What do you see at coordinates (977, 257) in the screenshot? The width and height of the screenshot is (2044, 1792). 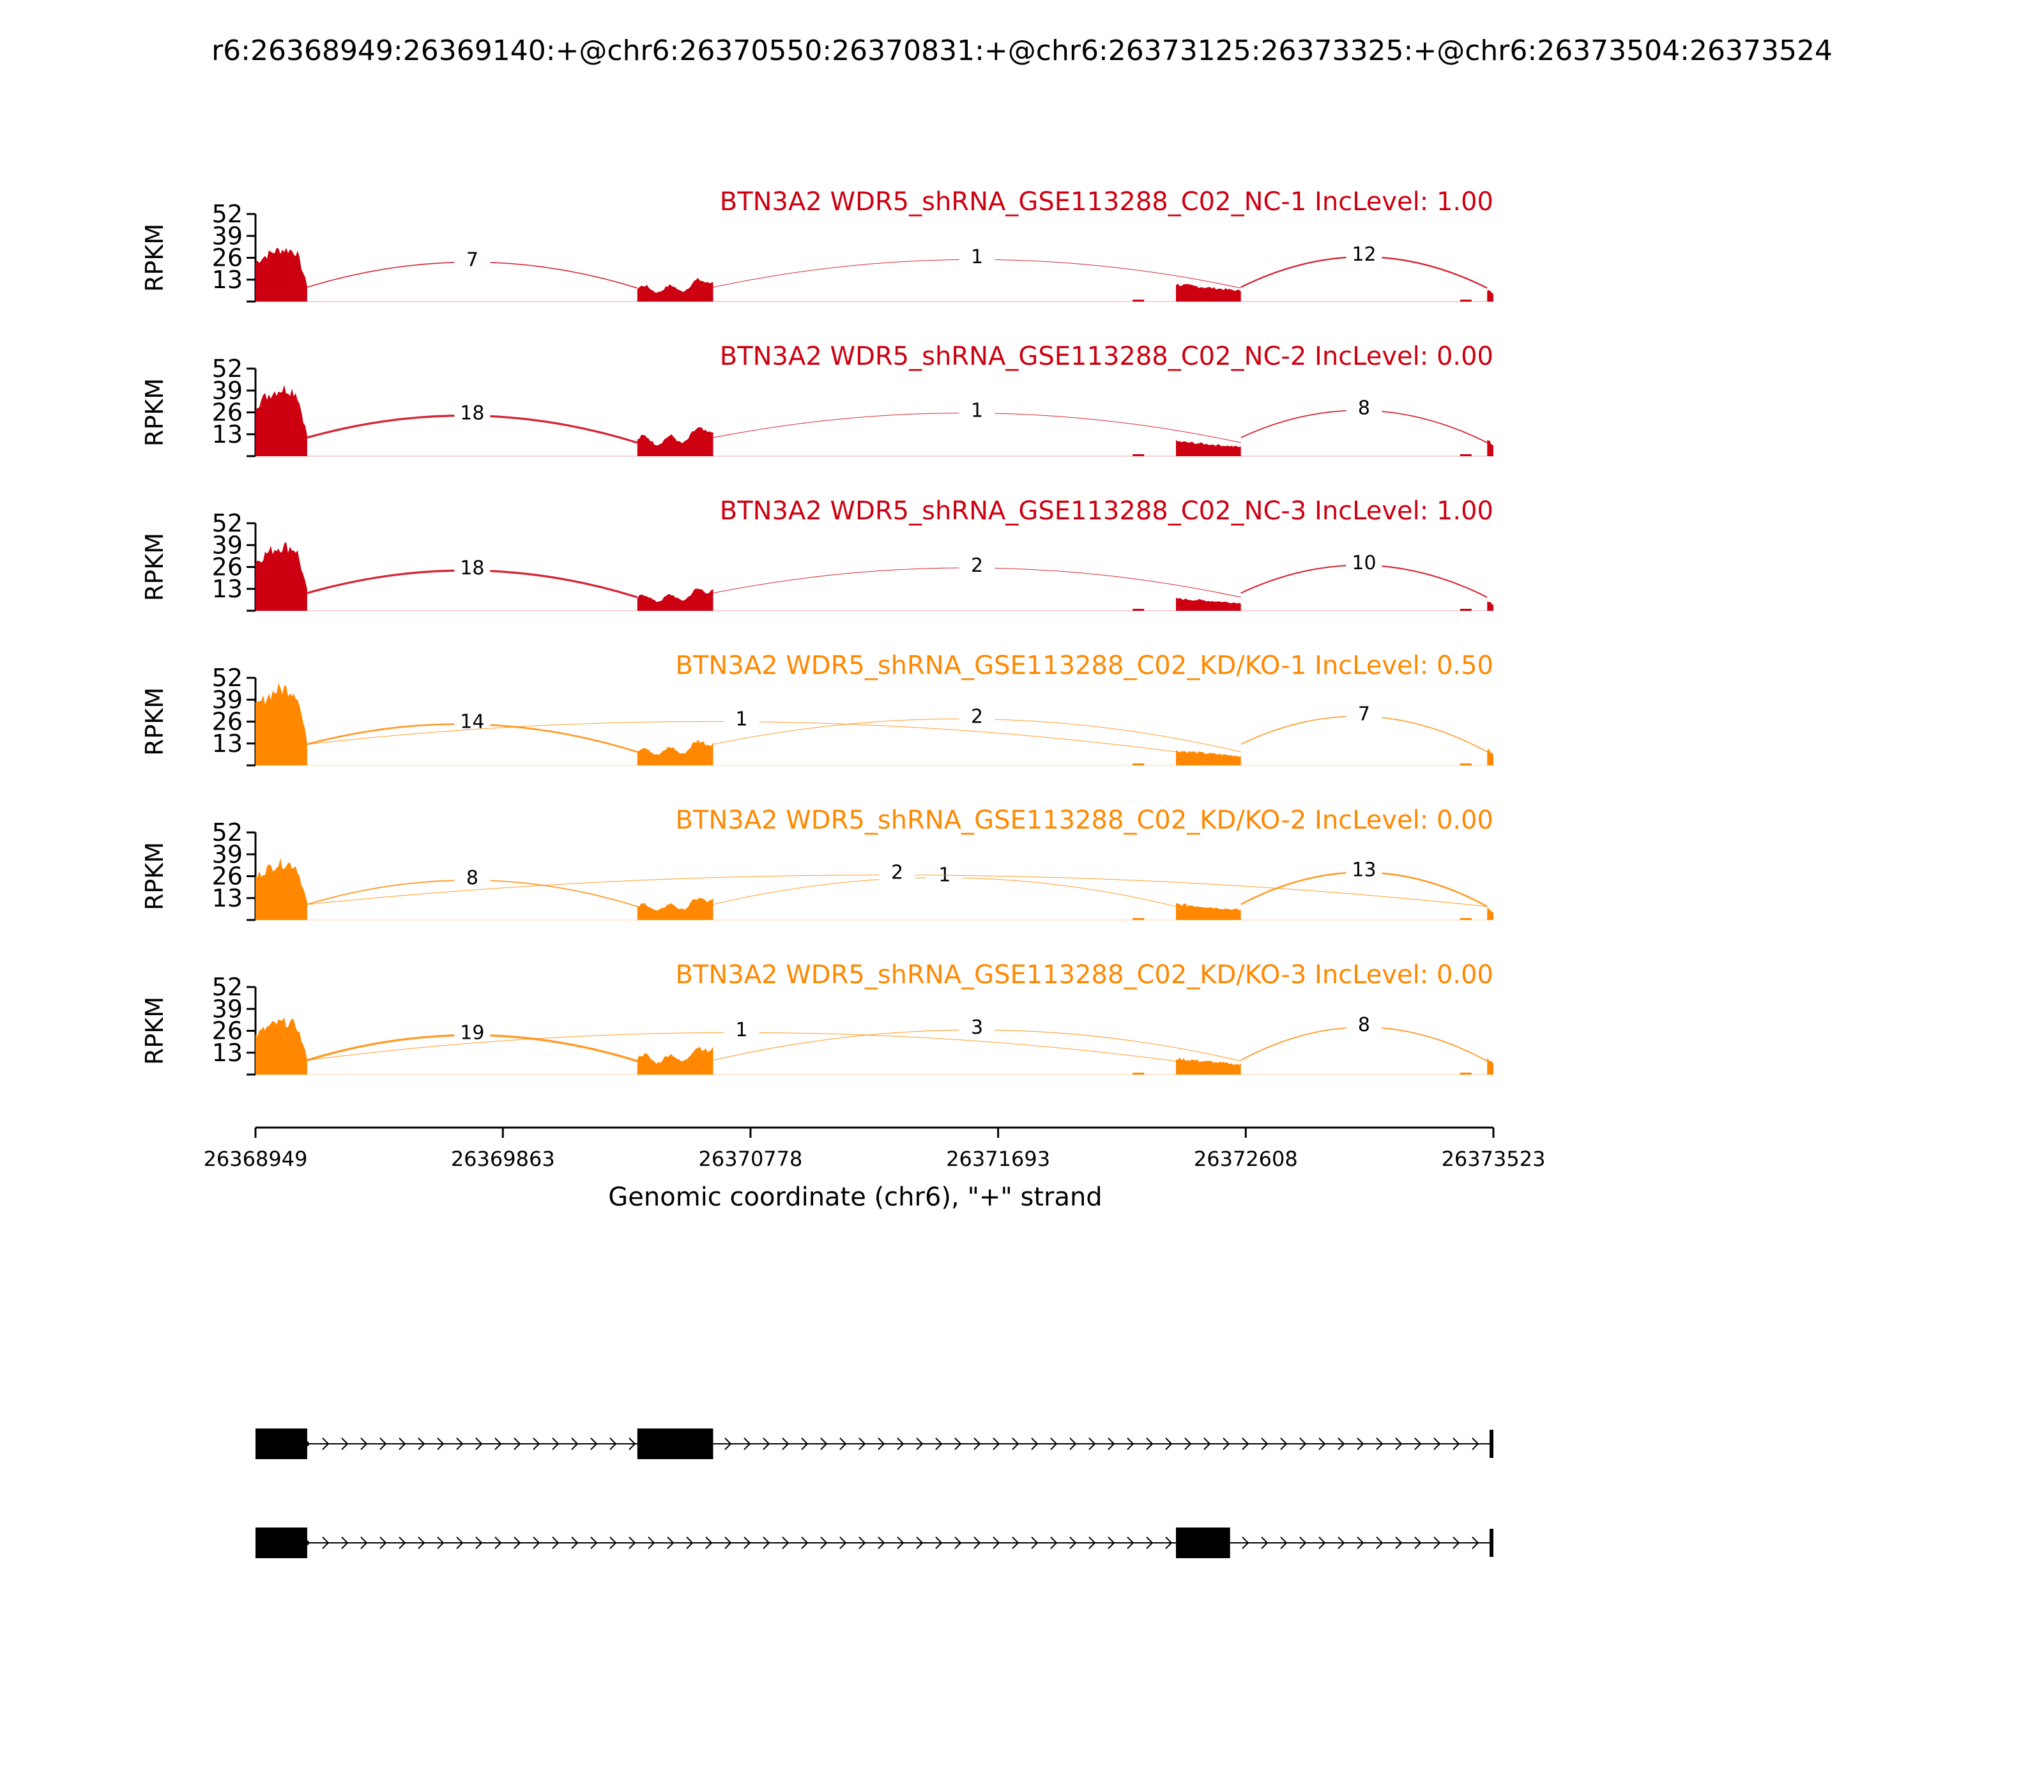 I see `junction-count: 1` at bounding box center [977, 257].